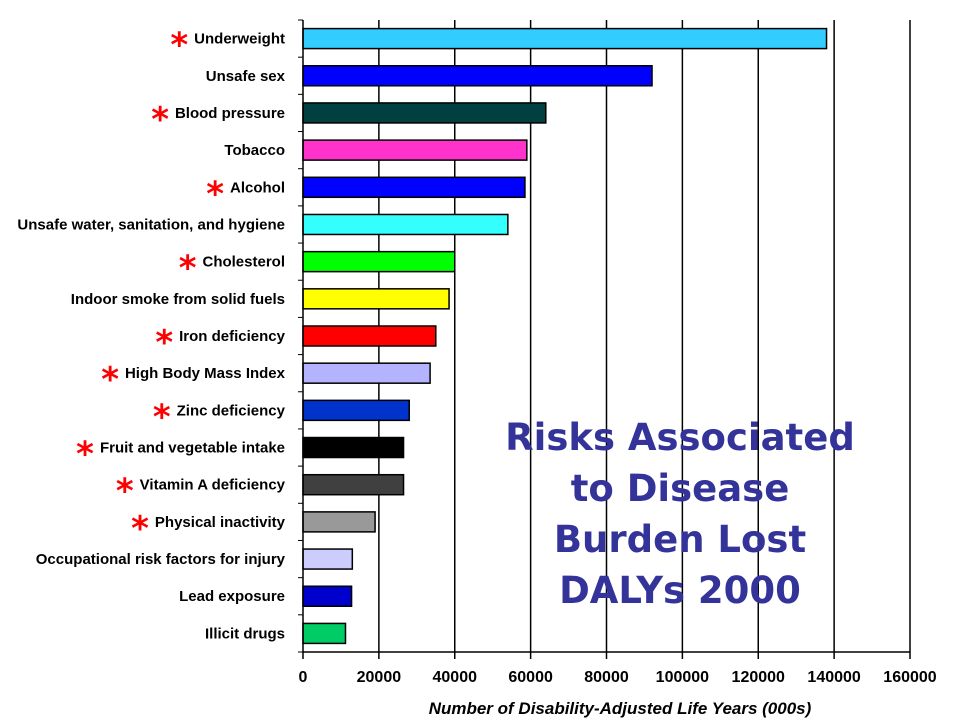 The height and width of the screenshot is (720, 960). What do you see at coordinates (379, 677) in the screenshot?
I see `x-tick-label: 20000` at bounding box center [379, 677].